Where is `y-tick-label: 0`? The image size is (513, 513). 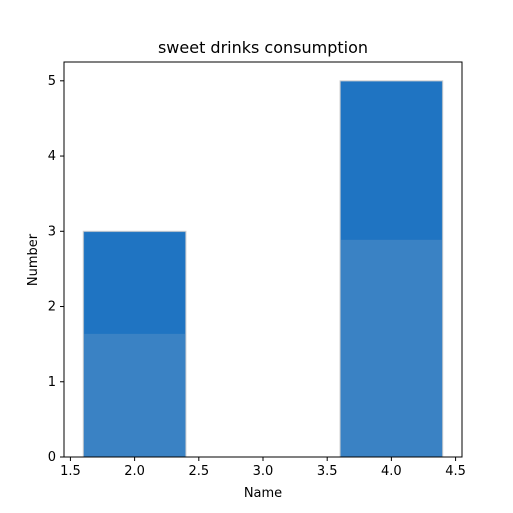
y-tick-label: 0 is located at coordinates (52, 457).